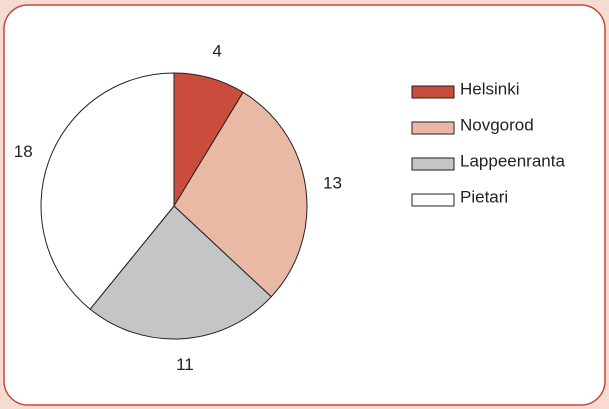 The image size is (609, 409). Describe the element at coordinates (490, 88) in the screenshot. I see `legend-label: Helsinki` at that location.